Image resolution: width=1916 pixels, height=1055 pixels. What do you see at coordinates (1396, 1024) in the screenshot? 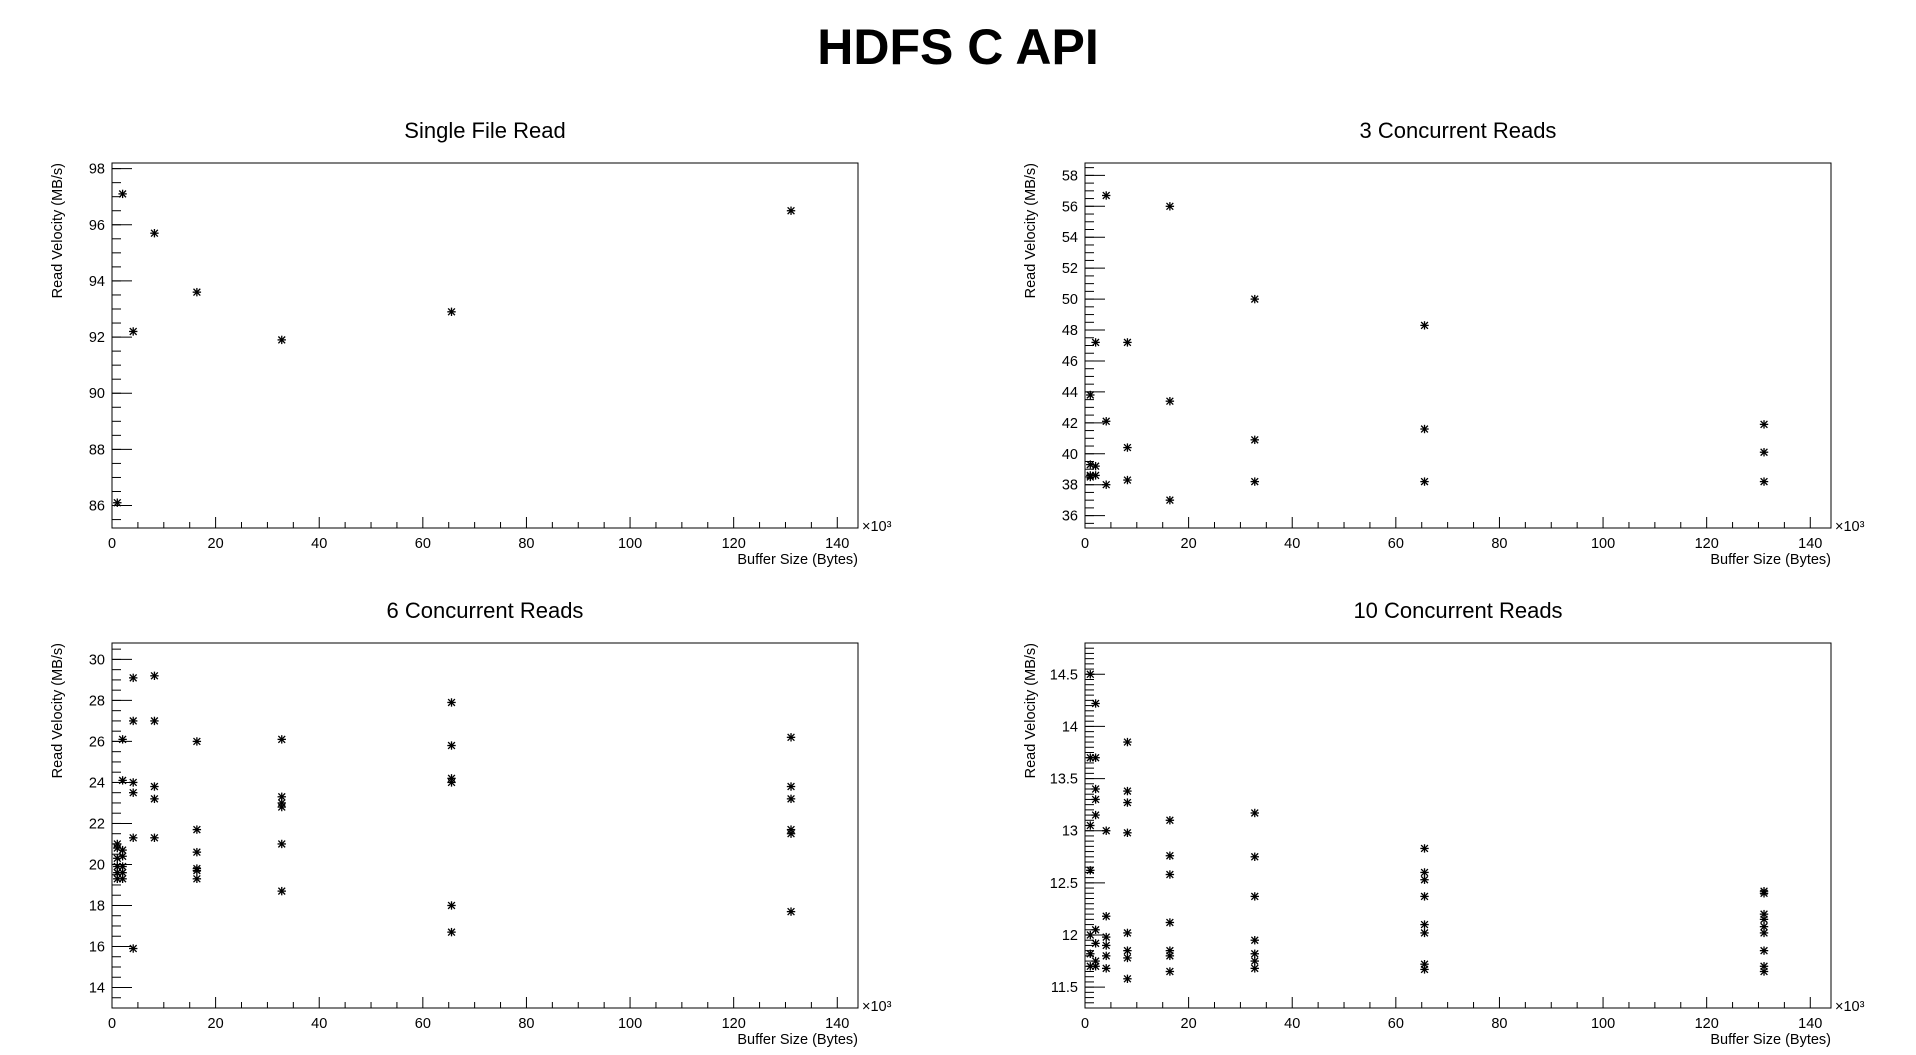
I see `x-tick-label: 60` at bounding box center [1396, 1024].